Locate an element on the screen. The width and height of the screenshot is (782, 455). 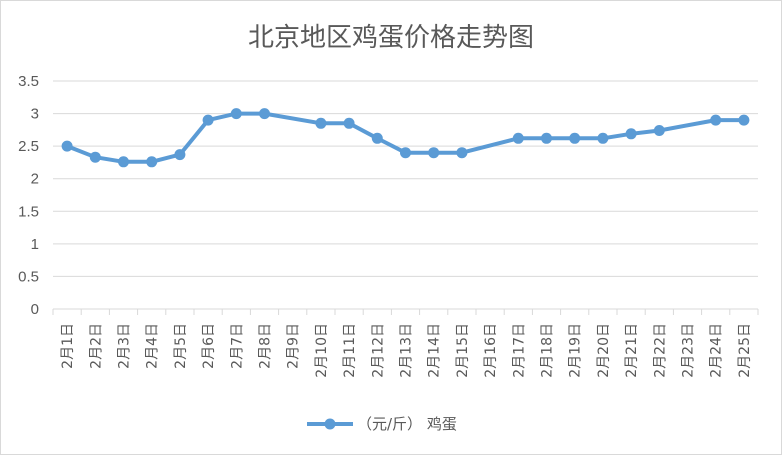
y-tick-label: 2 is located at coordinates (35, 179).